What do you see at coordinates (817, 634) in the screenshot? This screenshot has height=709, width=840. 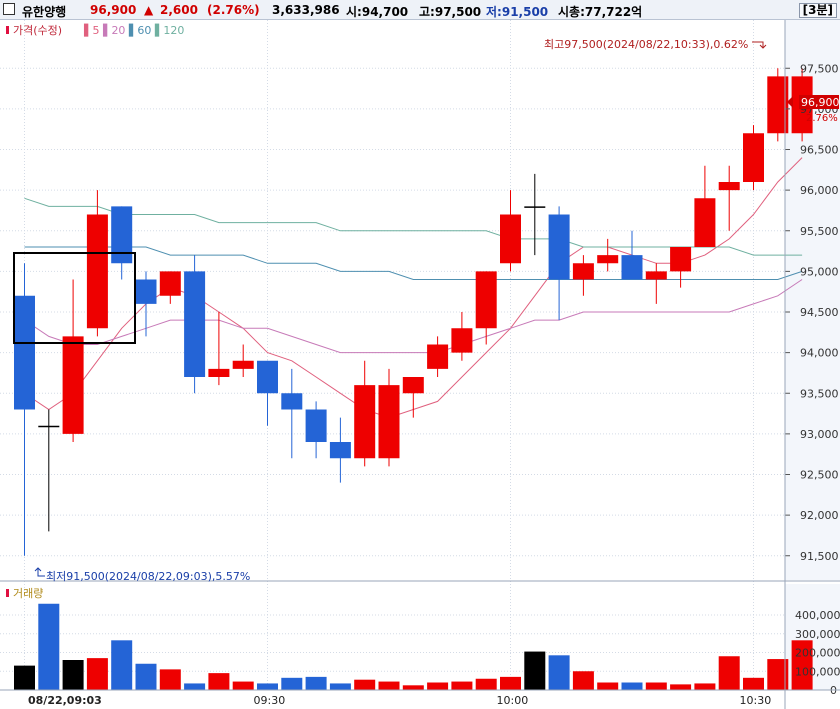 I see `volume-tick-label: 300,000` at bounding box center [817, 634].